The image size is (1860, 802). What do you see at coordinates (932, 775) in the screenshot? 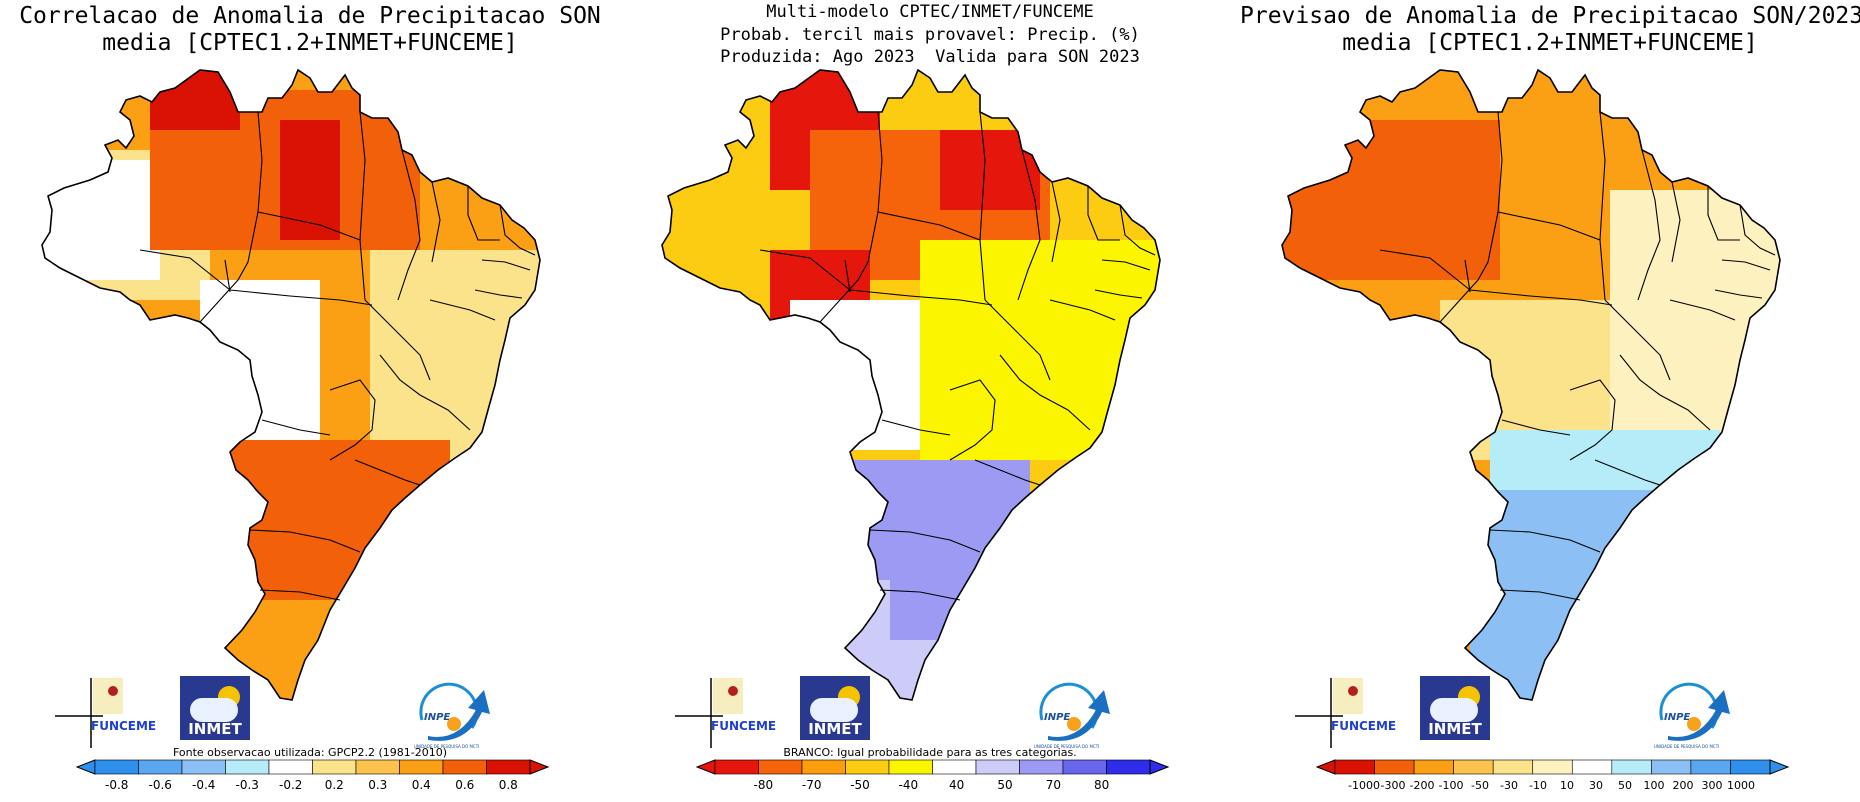
I see `colorbar: -80 -70 -50 -40 40 50 70 80` at bounding box center [932, 775].